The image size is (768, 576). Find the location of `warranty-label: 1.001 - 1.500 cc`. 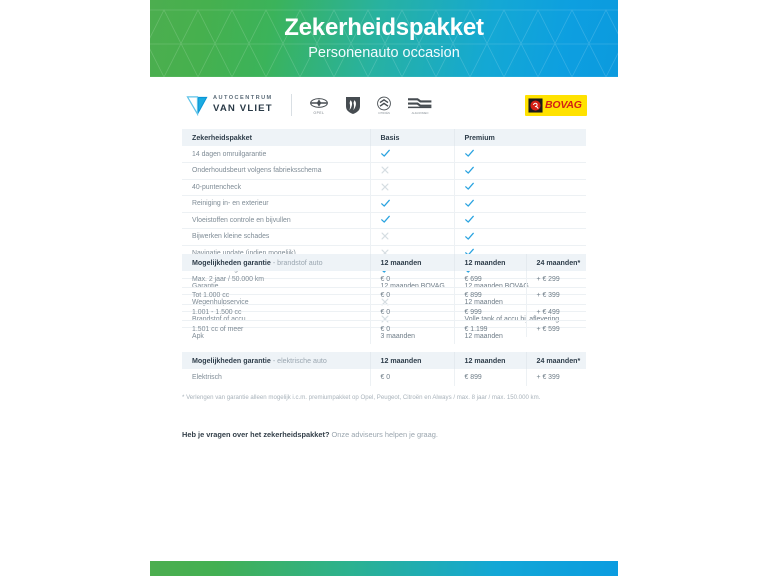

warranty-label: 1.001 - 1.500 cc is located at coordinates (276, 312).